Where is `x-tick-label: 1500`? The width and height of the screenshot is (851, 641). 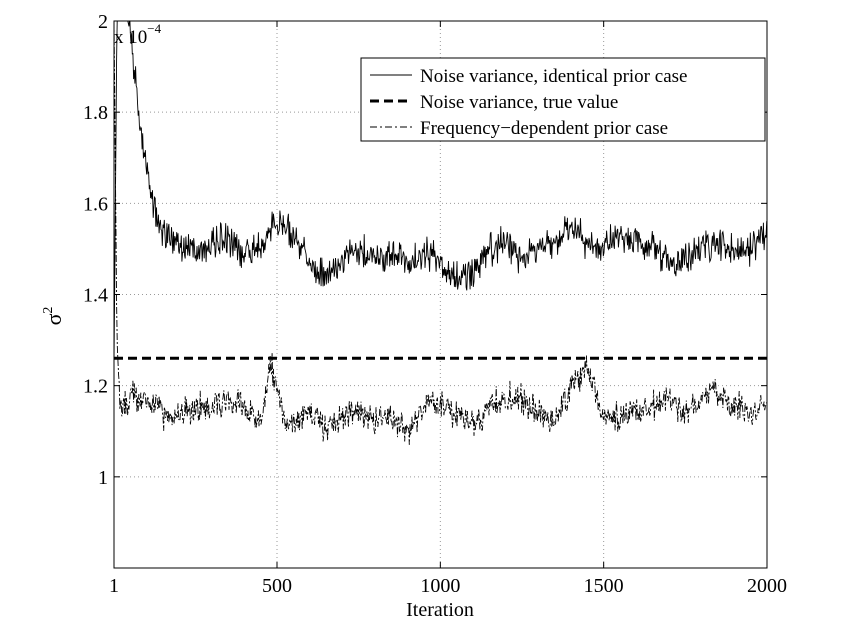 x-tick-label: 1500 is located at coordinates (604, 586).